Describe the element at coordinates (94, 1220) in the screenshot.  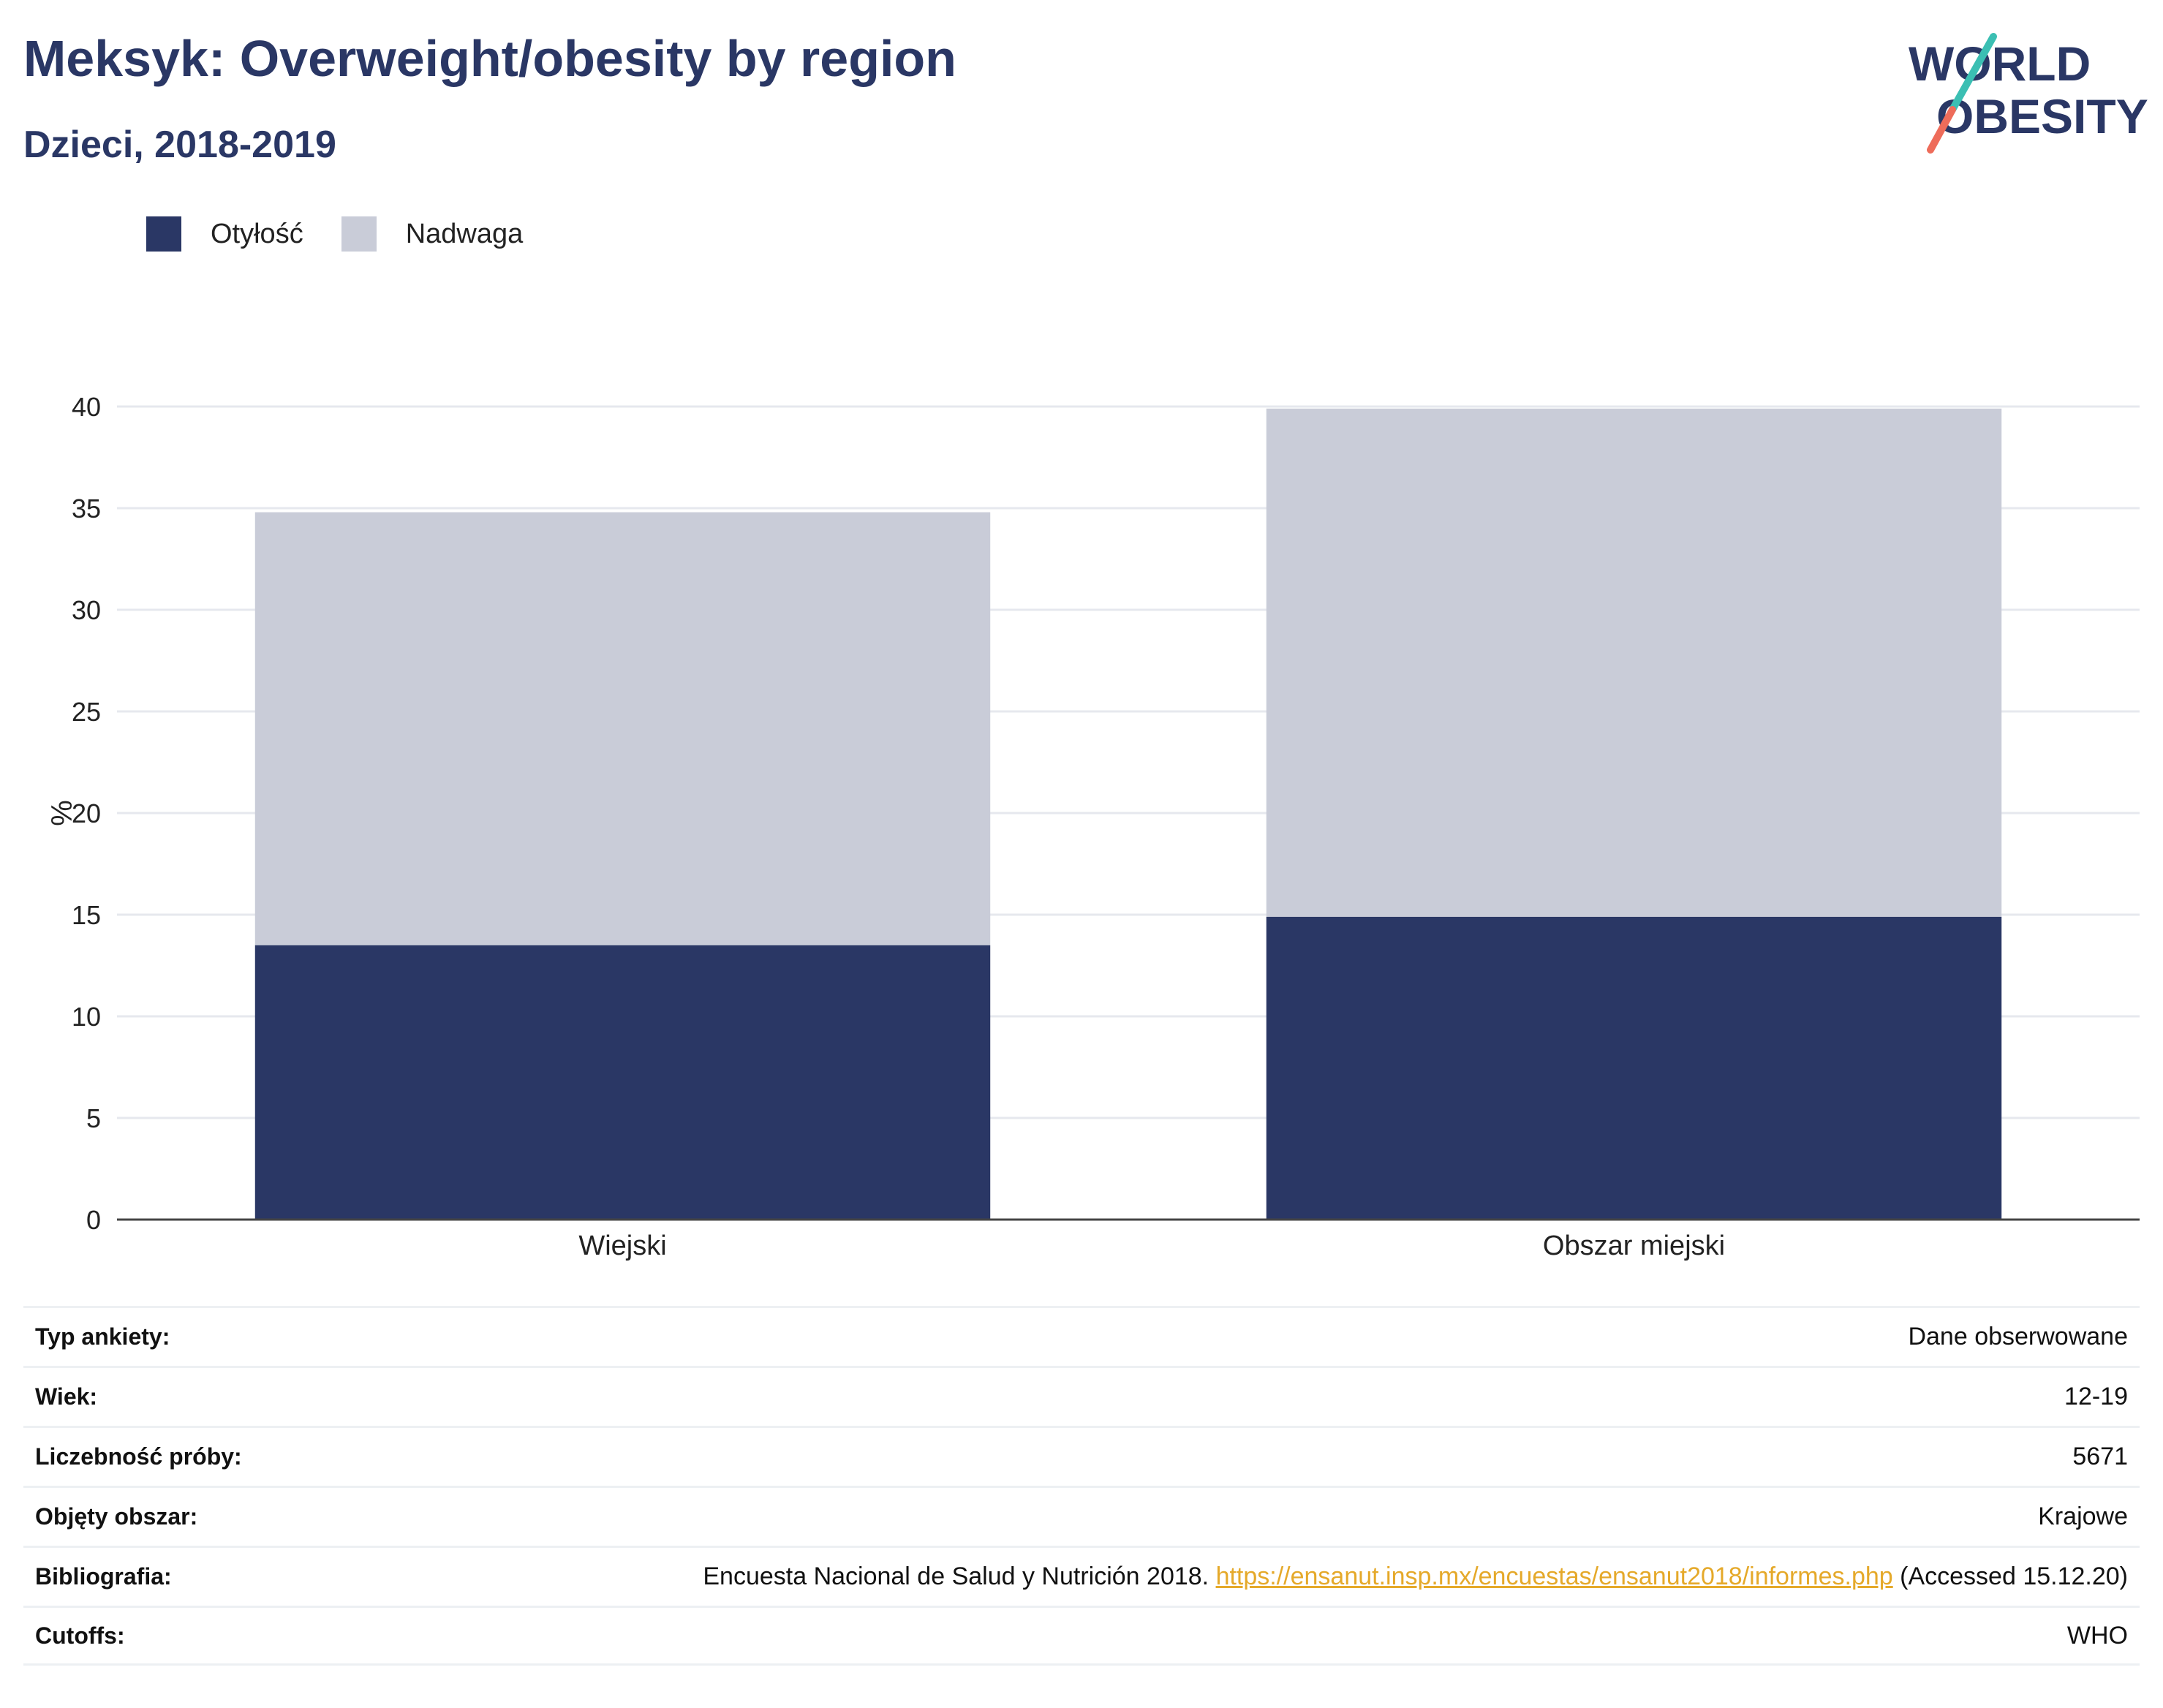
I see `y-tick-label: 0` at that location.